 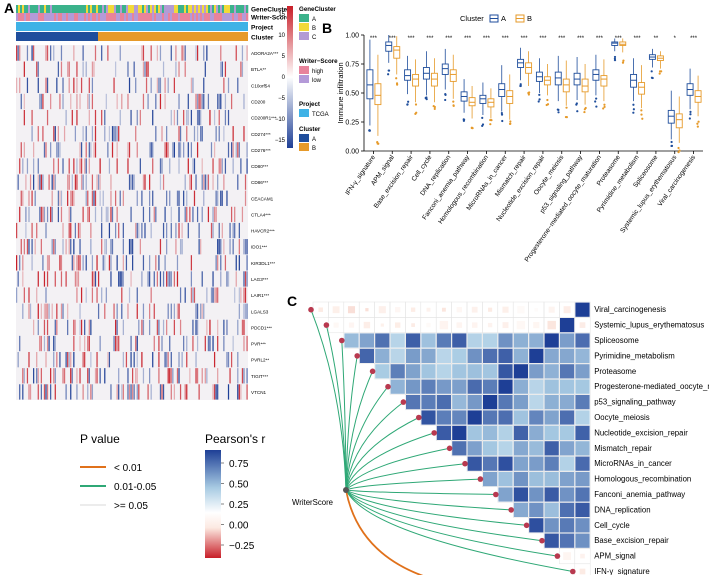 I want to click on heatmap-gene-label: VTCN1, so click(x=259, y=392).